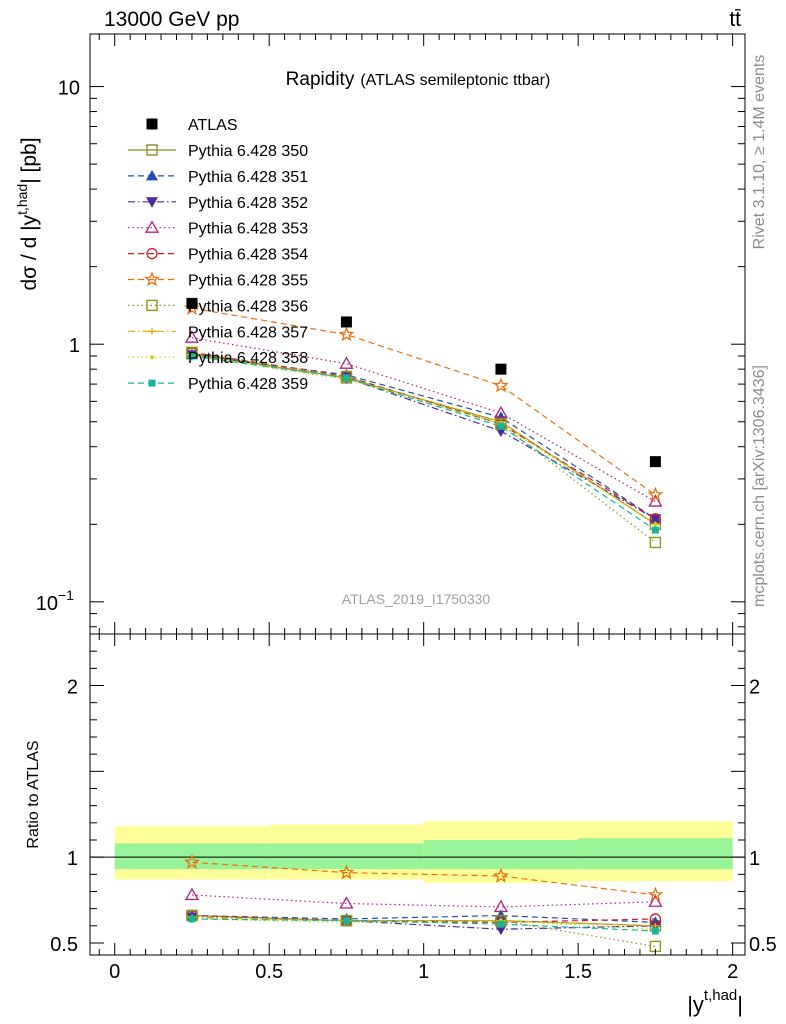 Image resolution: width=786 pixels, height=1024 pixels. I want to click on legend-label-9: Pythia 6.428 359, so click(248, 384).